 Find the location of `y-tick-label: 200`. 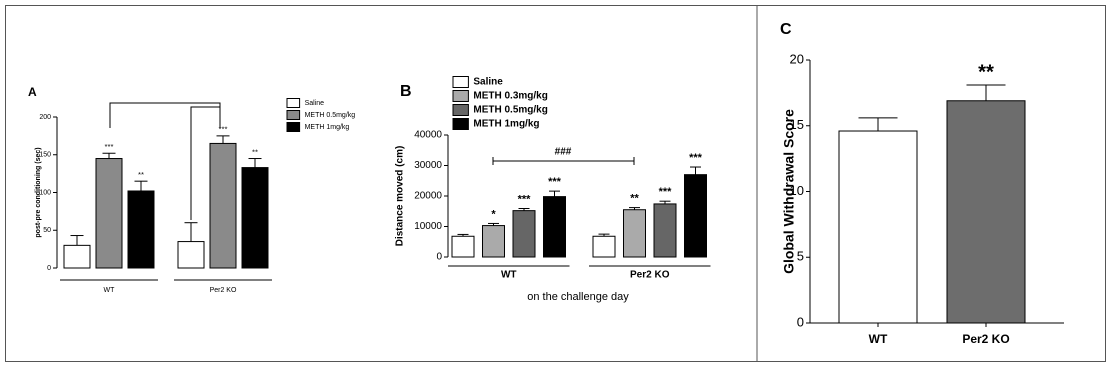

y-tick-label: 200 is located at coordinates (45, 117).